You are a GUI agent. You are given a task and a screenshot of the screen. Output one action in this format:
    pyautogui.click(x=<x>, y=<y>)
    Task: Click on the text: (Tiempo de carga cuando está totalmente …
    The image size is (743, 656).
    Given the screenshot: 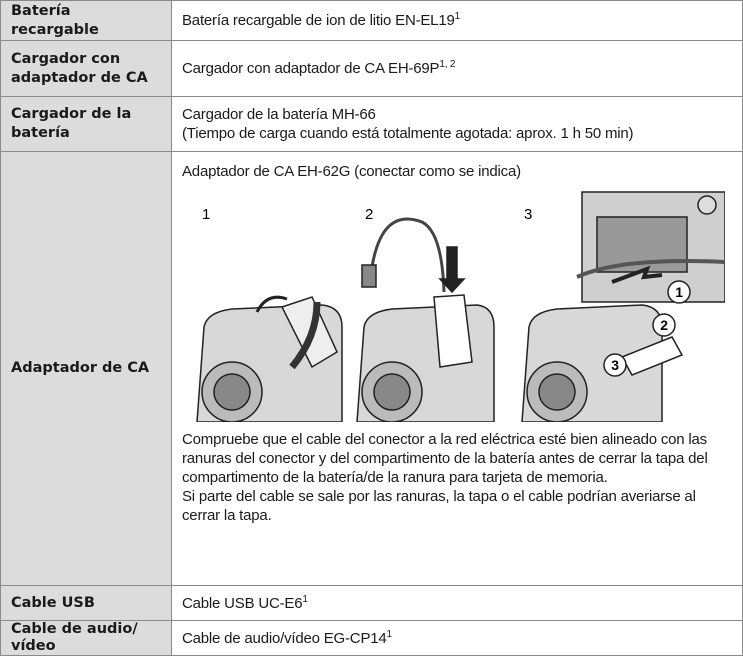 What is the action you would take?
    pyautogui.click(x=408, y=133)
    